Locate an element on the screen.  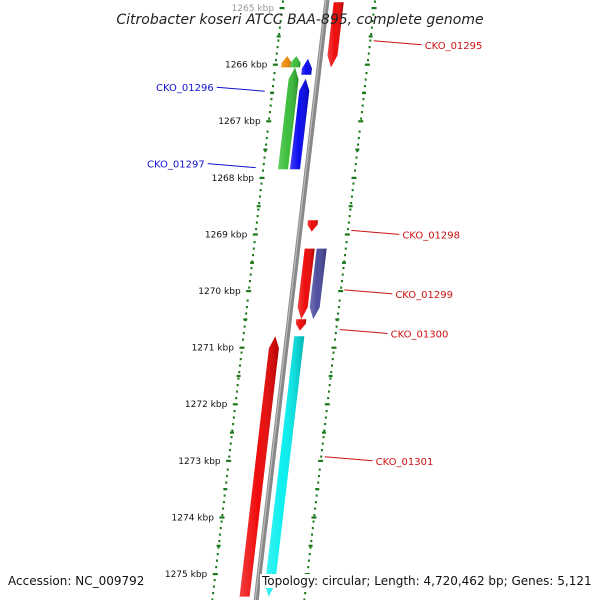
gene-label: CKO_01301 is located at coordinates (405, 462).